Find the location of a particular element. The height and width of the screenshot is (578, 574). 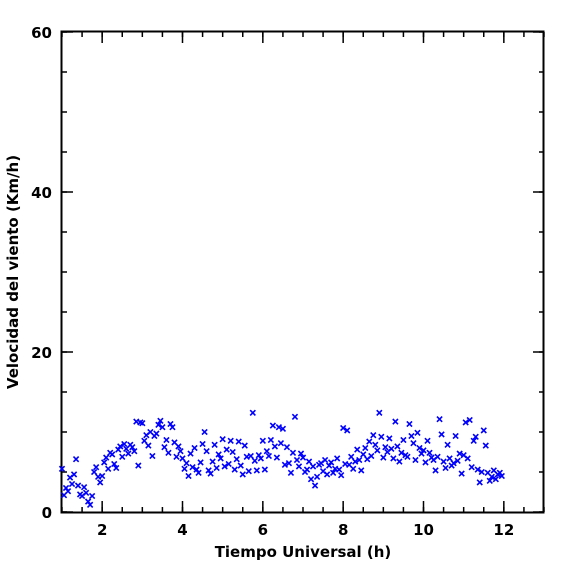

x-tick-label: 8 is located at coordinates (343, 530).